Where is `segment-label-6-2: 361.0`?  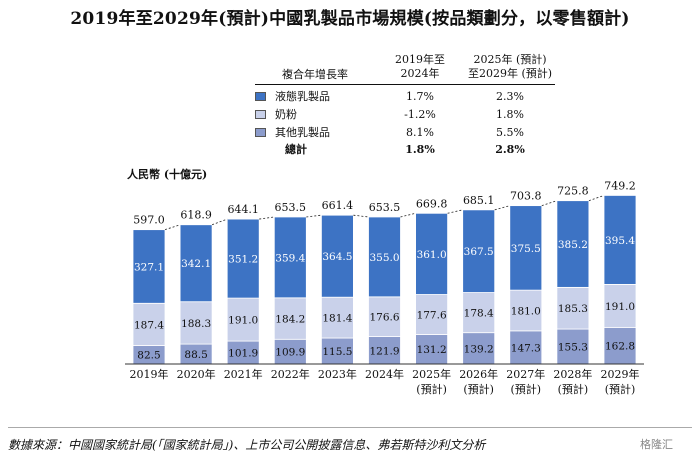 segment-label-6-2: 361.0 is located at coordinates (432, 255).